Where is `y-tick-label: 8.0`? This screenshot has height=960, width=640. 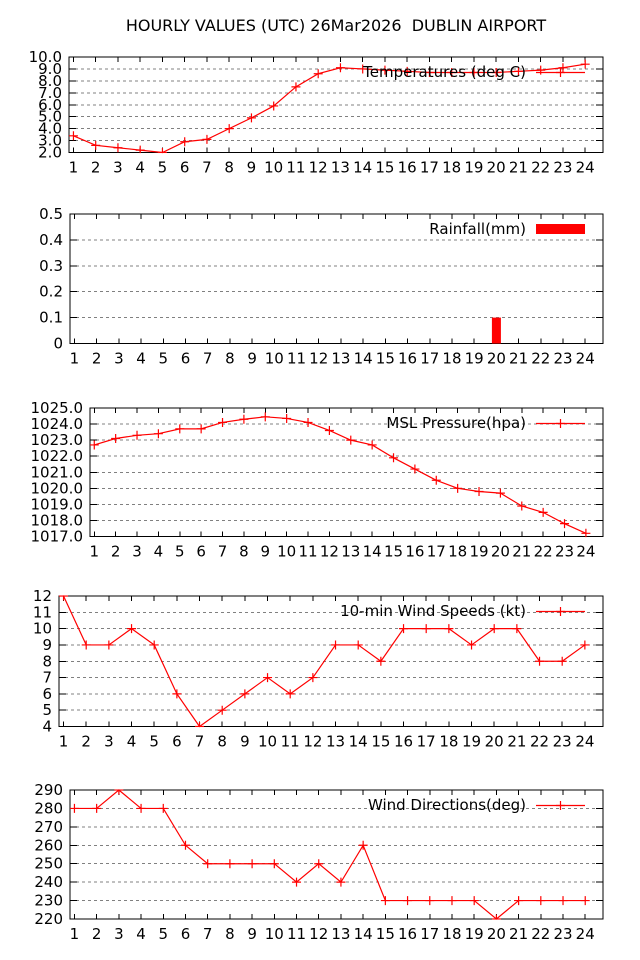
y-tick-label: 8.0 is located at coordinates (50, 81).